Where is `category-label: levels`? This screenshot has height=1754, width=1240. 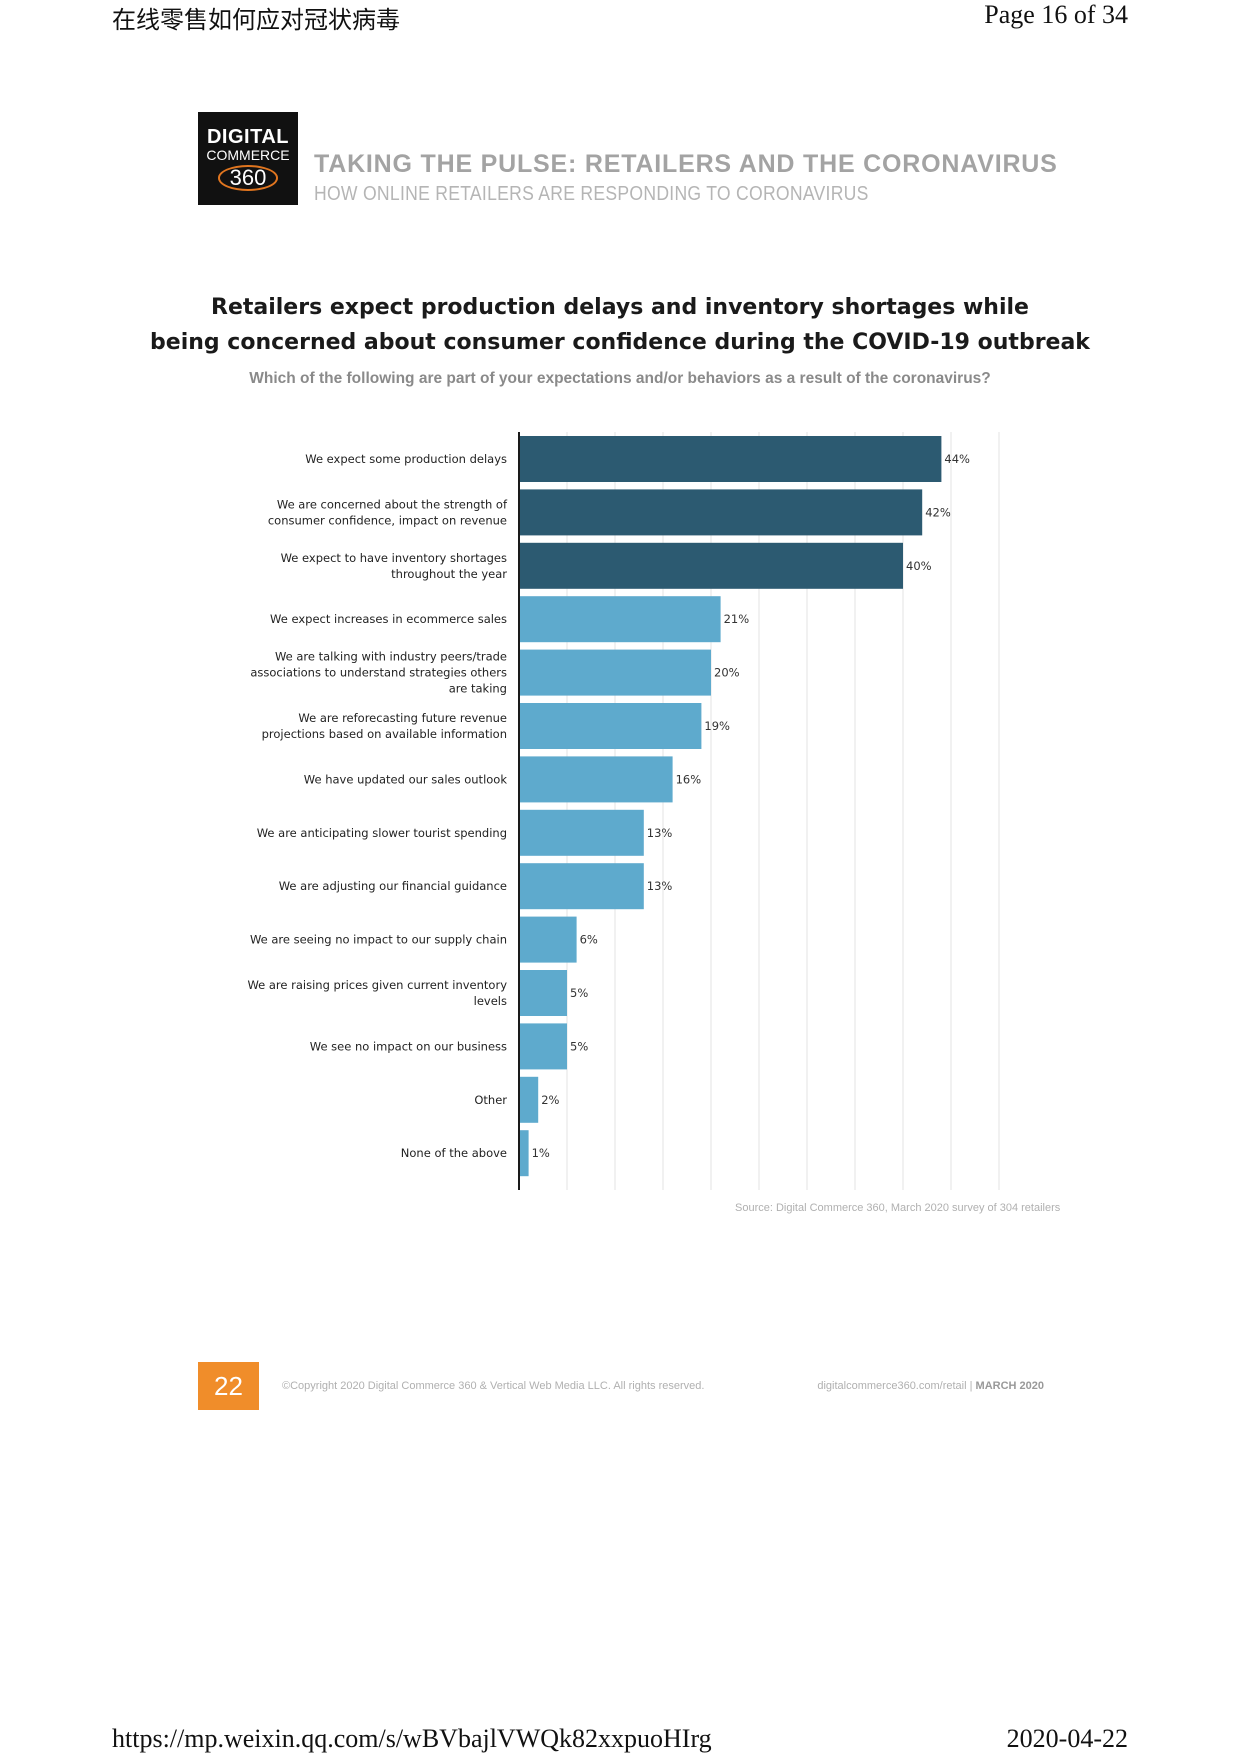
category-label: levels is located at coordinates (490, 1001).